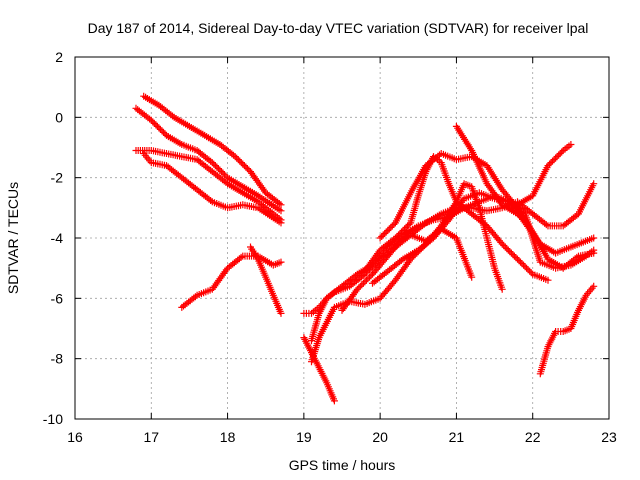 This screenshot has height=480, width=640. I want to click on x-tick-label: 23, so click(609, 437).